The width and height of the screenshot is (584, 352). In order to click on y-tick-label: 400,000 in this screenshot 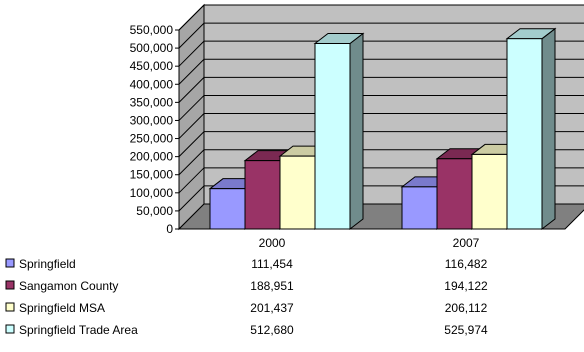, I will do `click(152, 84)`.